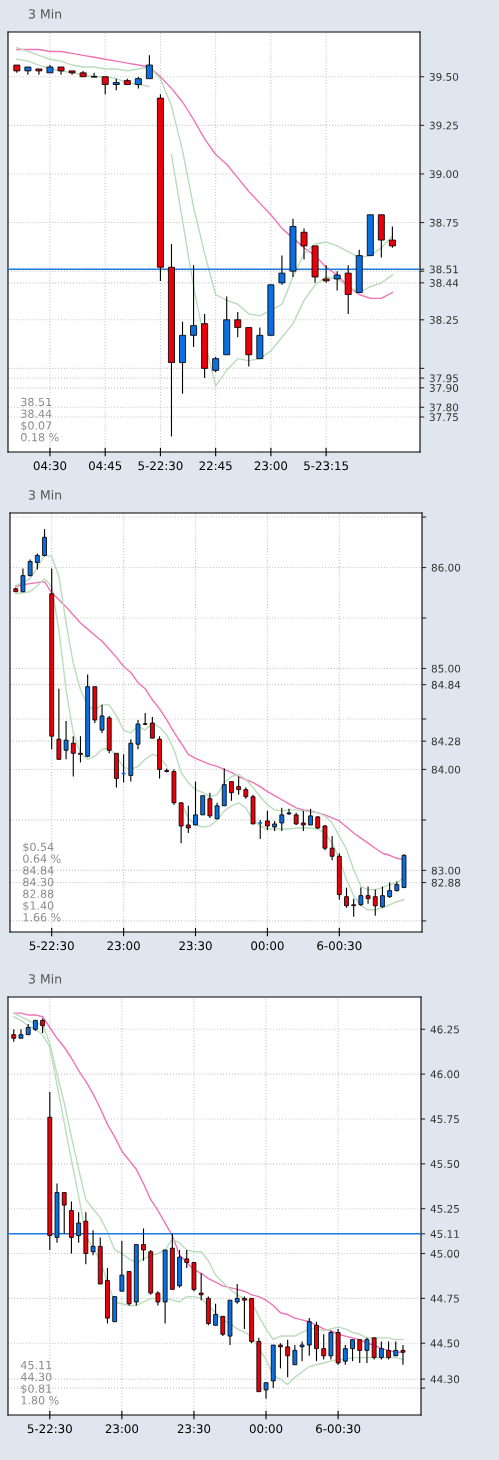 This screenshot has width=499, height=1460. What do you see at coordinates (444, 407) in the screenshot?
I see `y-tick-label: 37.80` at bounding box center [444, 407].